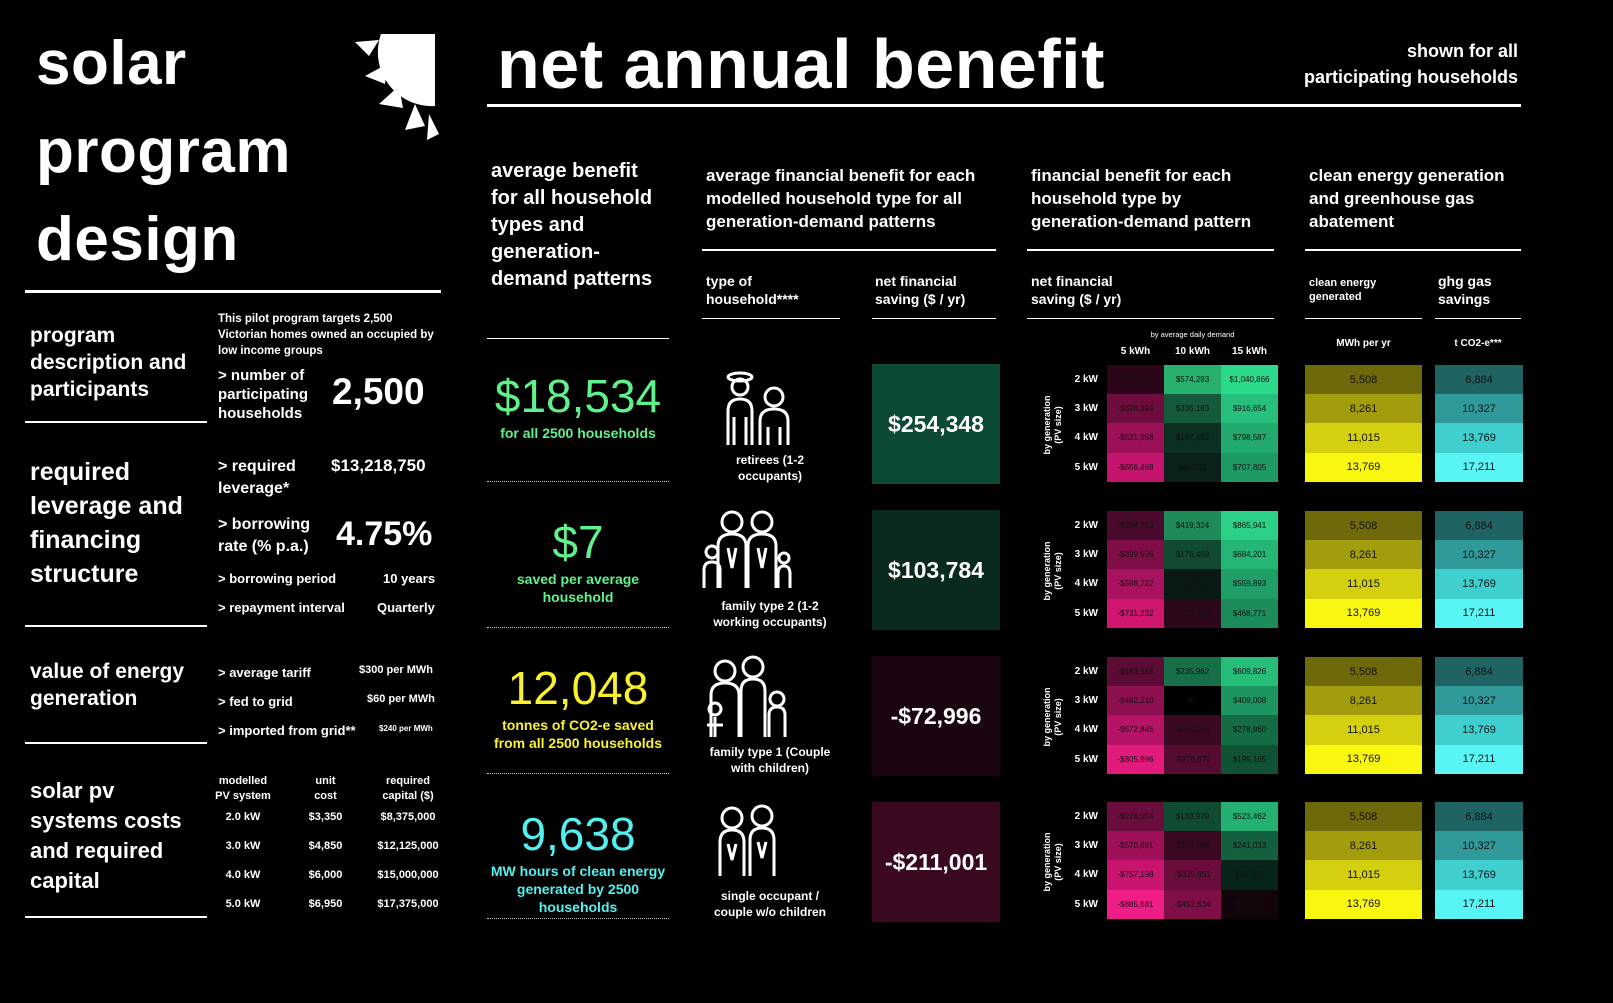  What do you see at coordinates (1363, 730) in the screenshot?
I see `clean-energy-cell: 11,015` at bounding box center [1363, 730].